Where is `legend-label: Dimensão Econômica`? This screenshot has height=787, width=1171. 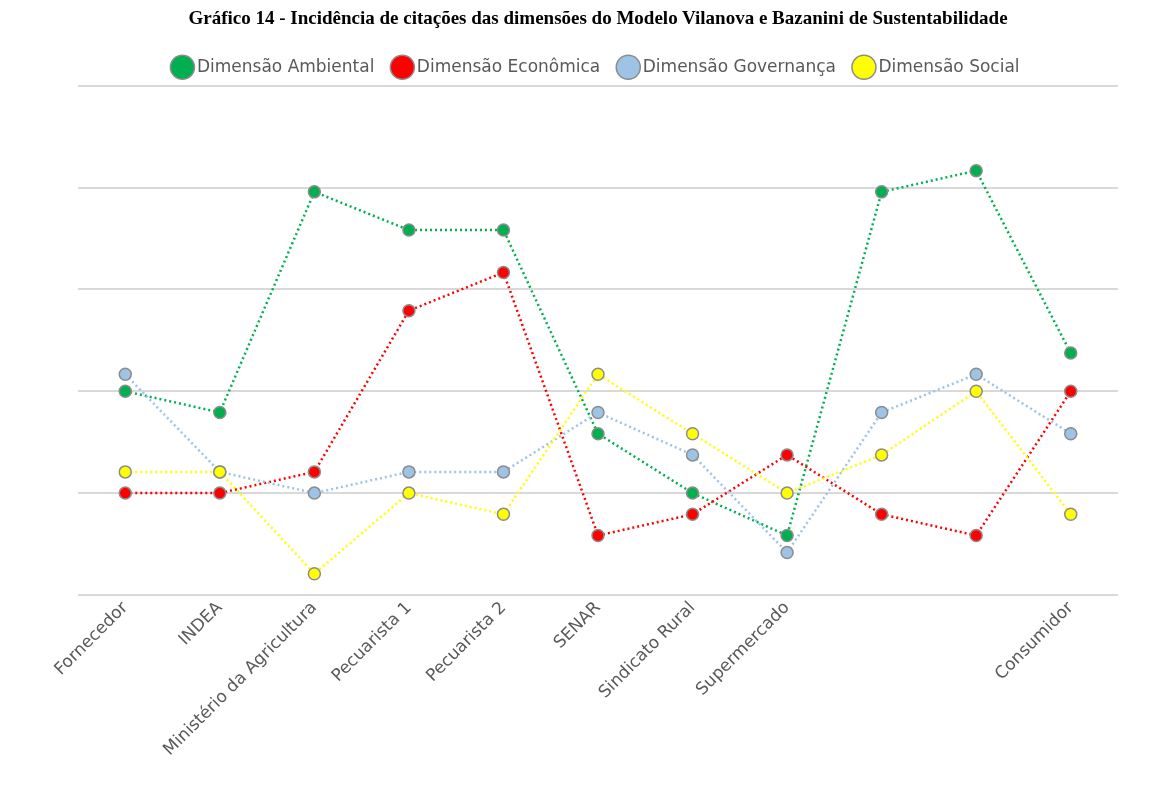
legend-label: Dimensão Econômica is located at coordinates (508, 65).